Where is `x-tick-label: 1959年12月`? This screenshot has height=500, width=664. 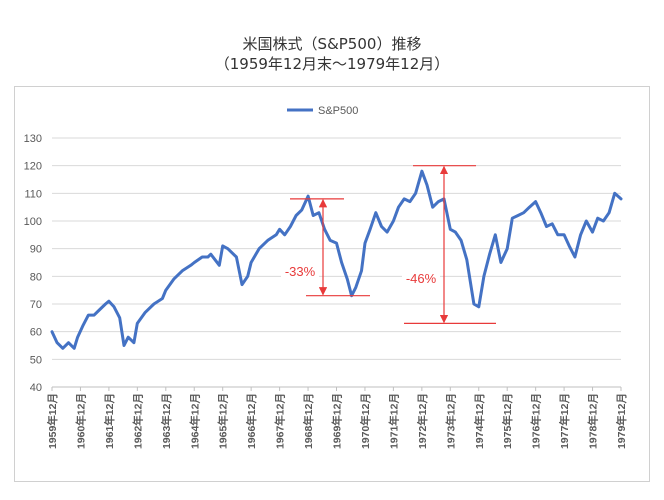 x-tick-label: 1959年12月 is located at coordinates (52, 421).